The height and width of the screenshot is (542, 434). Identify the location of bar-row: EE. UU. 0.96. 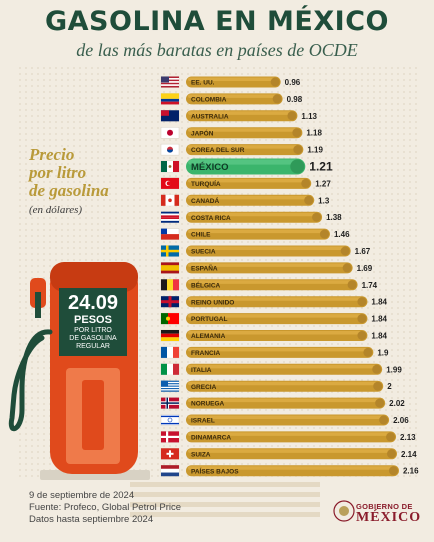
(230, 82).